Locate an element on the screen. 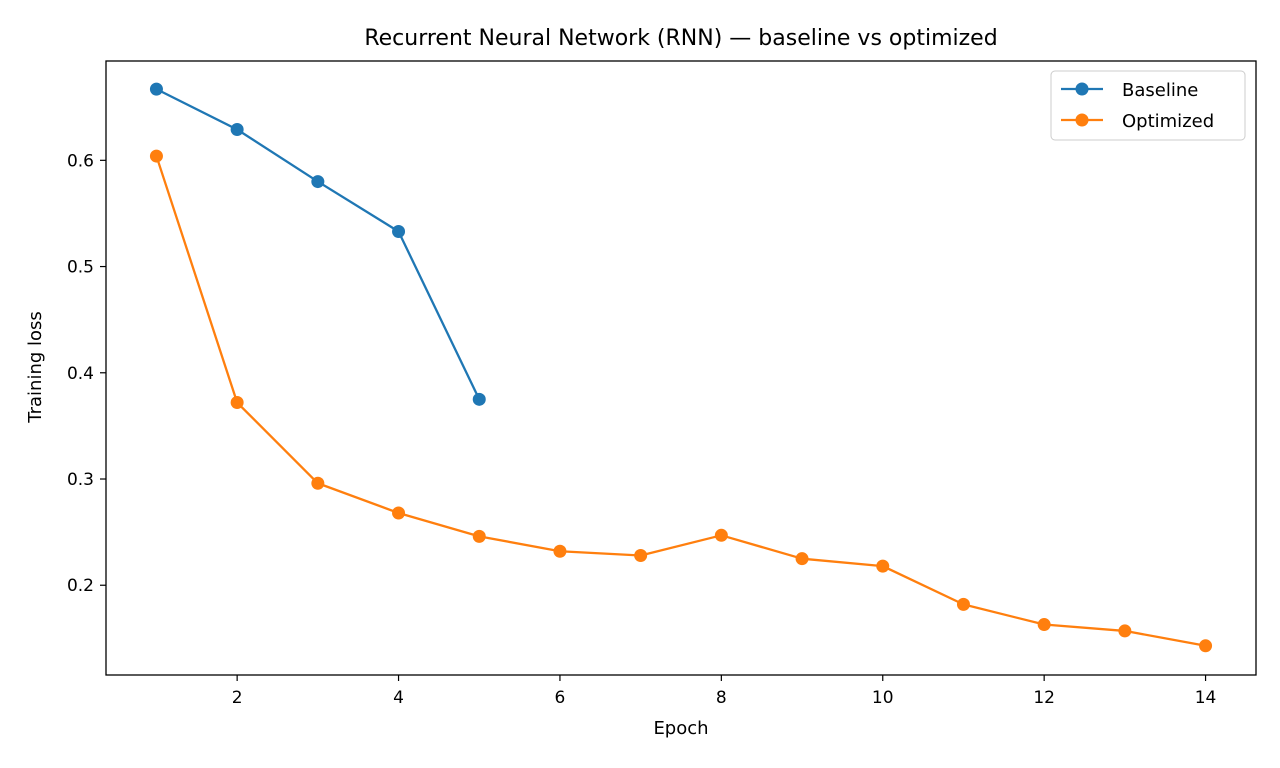 The image size is (1280, 768). y-tick-label: 0.3 is located at coordinates (80, 480).